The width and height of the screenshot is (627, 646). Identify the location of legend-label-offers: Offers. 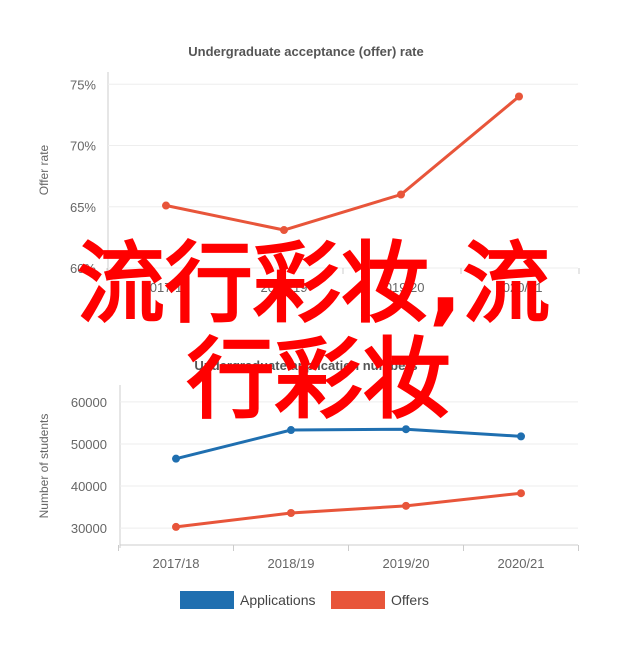
(410, 600).